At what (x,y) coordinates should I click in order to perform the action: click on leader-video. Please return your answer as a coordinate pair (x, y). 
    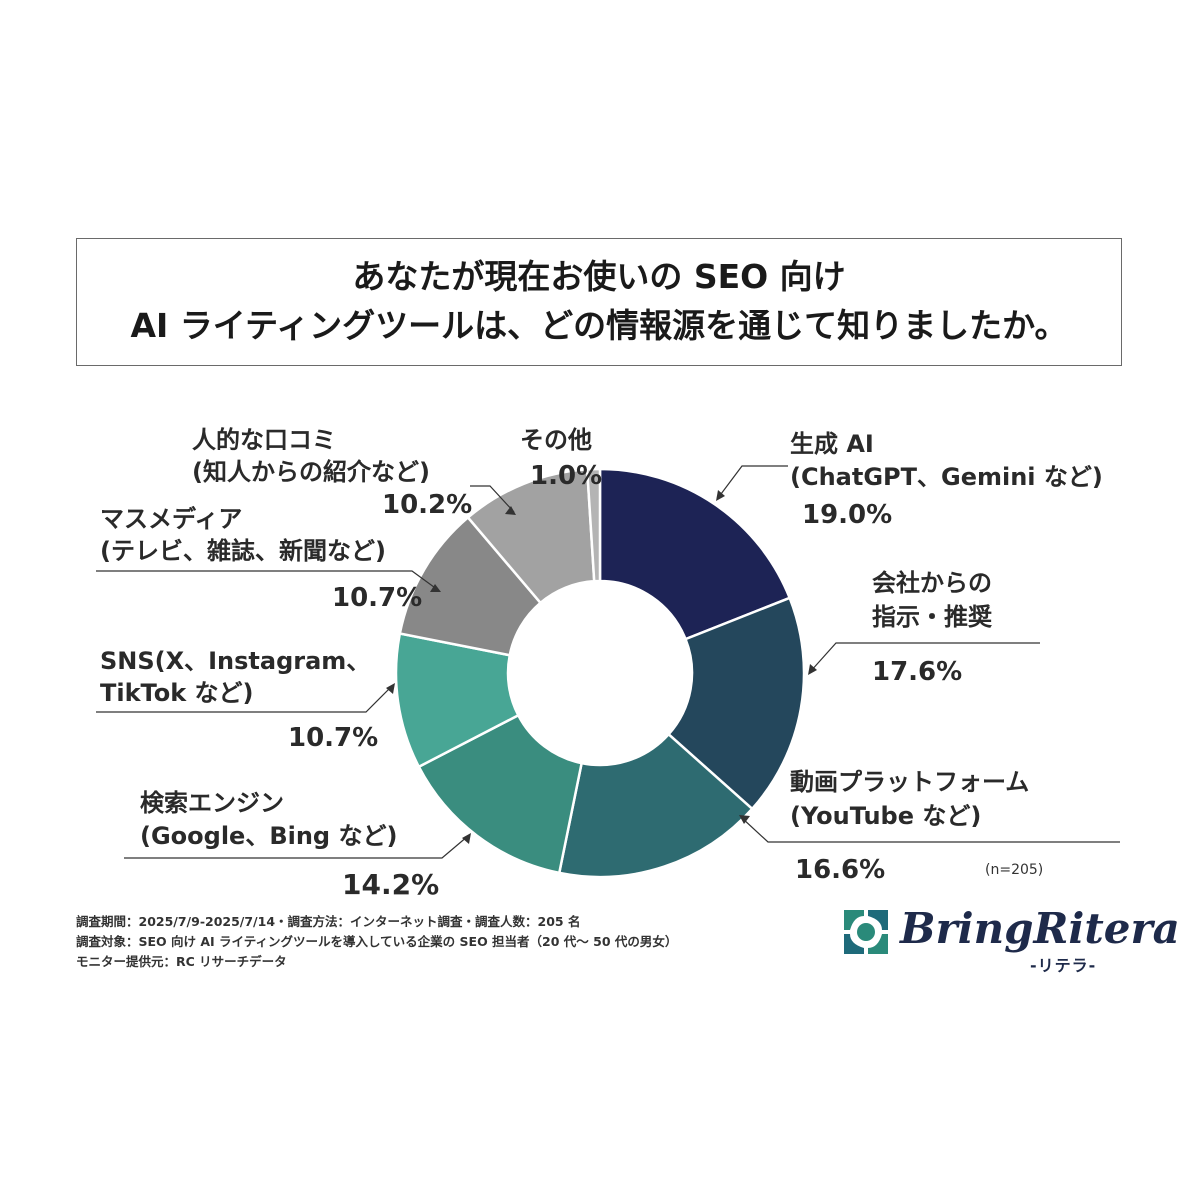
    Looking at the image, I should click on (930, 830).